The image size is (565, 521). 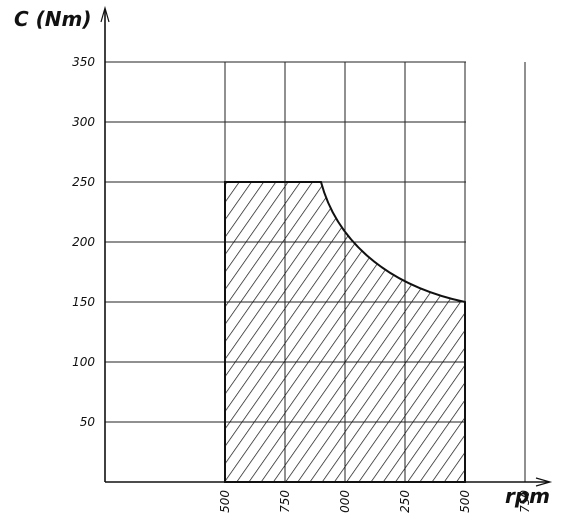 I want to click on x-tick-labels: 500 750 000 250 500 750, so click(x=375, y=501).